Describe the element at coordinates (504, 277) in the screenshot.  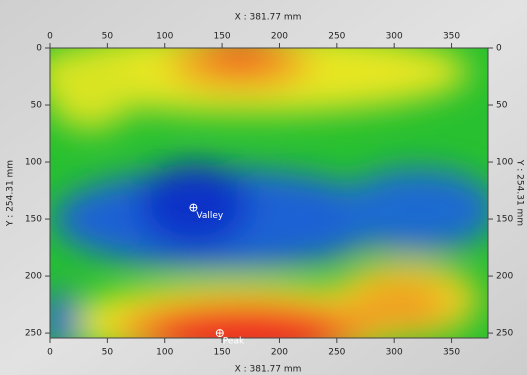
I see `y-tick-label-right: 200` at that location.